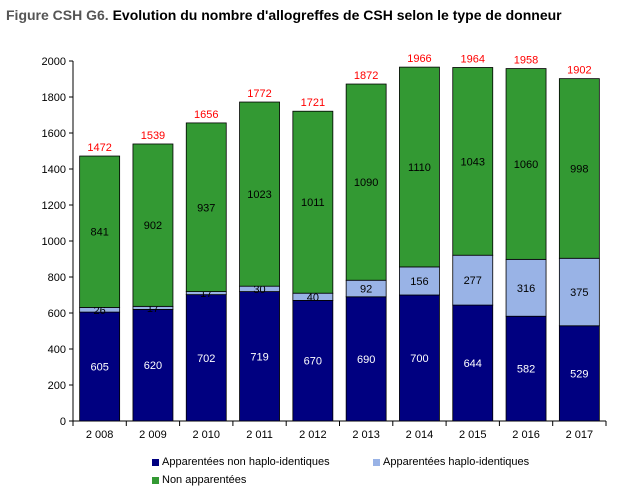  I want to click on y-tick-label-0: 0, so click(63, 422).